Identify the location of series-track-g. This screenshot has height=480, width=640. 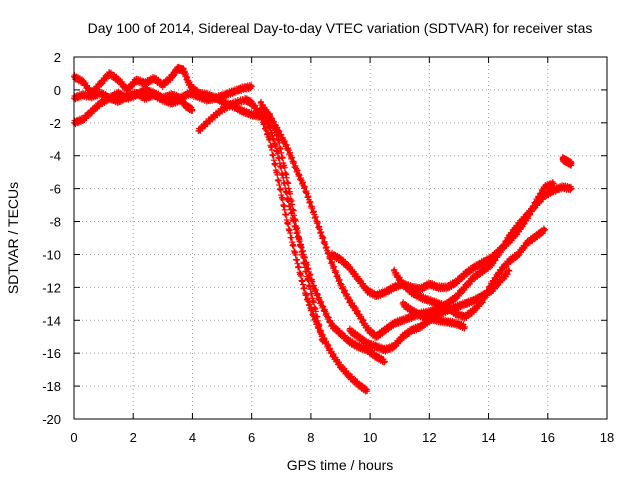
(296, 228).